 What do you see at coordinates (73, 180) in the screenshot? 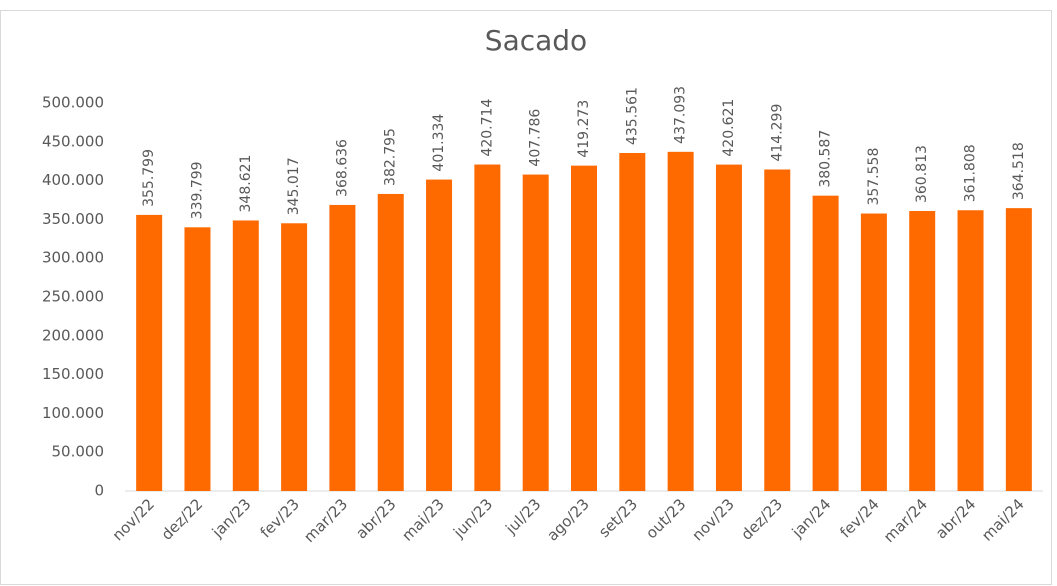
I see `y-tick-label: 400.000` at bounding box center [73, 180].